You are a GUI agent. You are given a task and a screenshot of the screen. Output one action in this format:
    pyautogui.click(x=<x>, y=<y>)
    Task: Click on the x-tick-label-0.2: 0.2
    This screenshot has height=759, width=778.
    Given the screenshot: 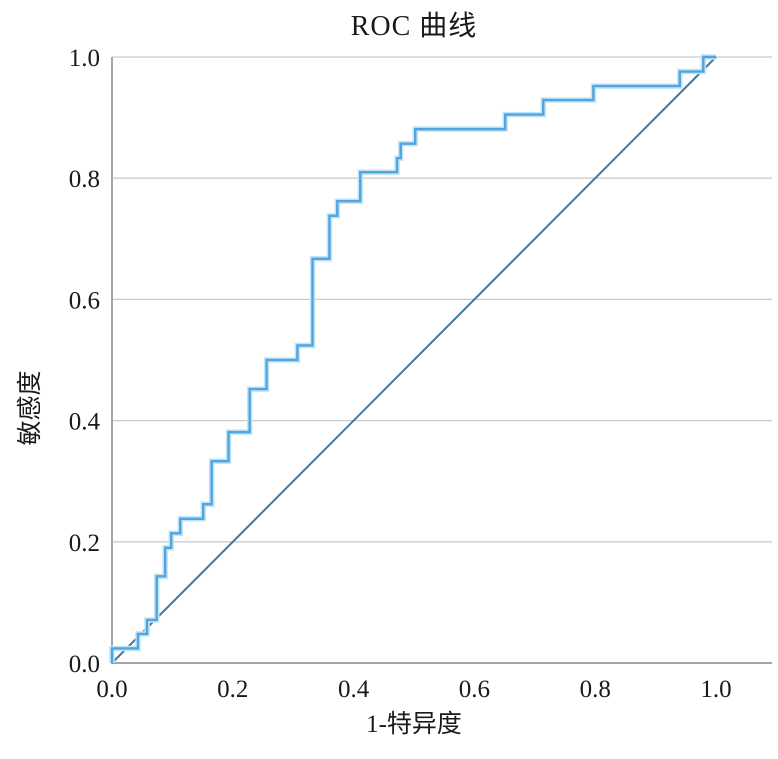 What is the action you would take?
    pyautogui.click(x=232, y=689)
    